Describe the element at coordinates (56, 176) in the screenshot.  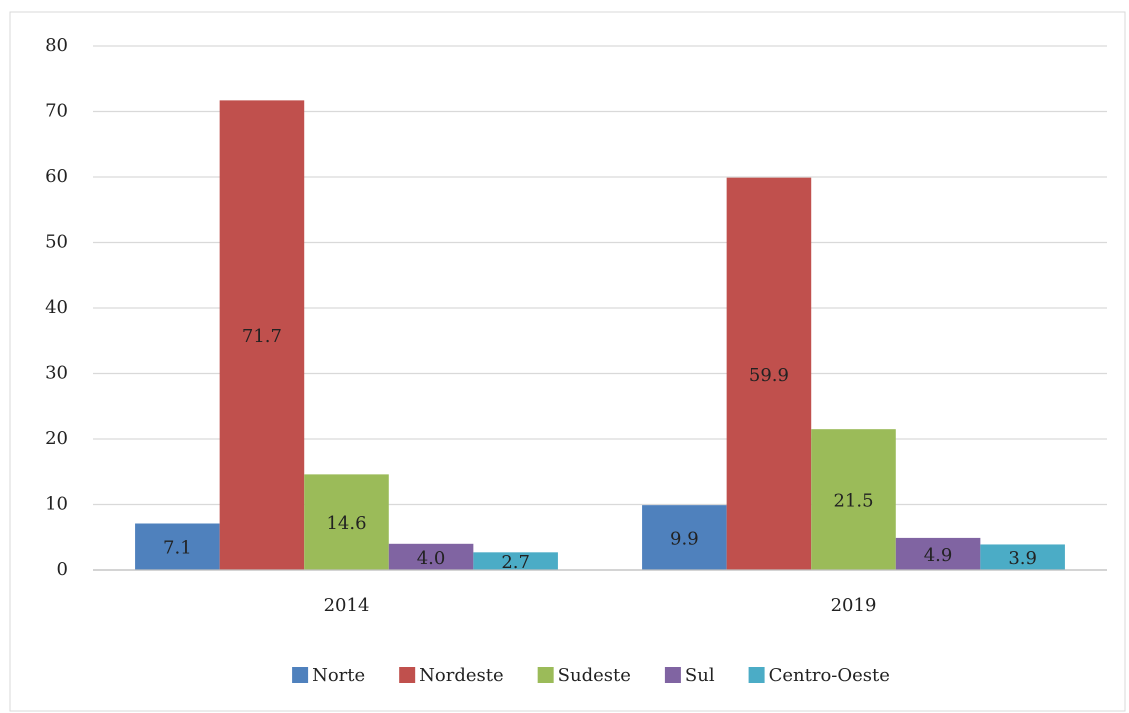
I see `y-tick-label: 60` at that location.